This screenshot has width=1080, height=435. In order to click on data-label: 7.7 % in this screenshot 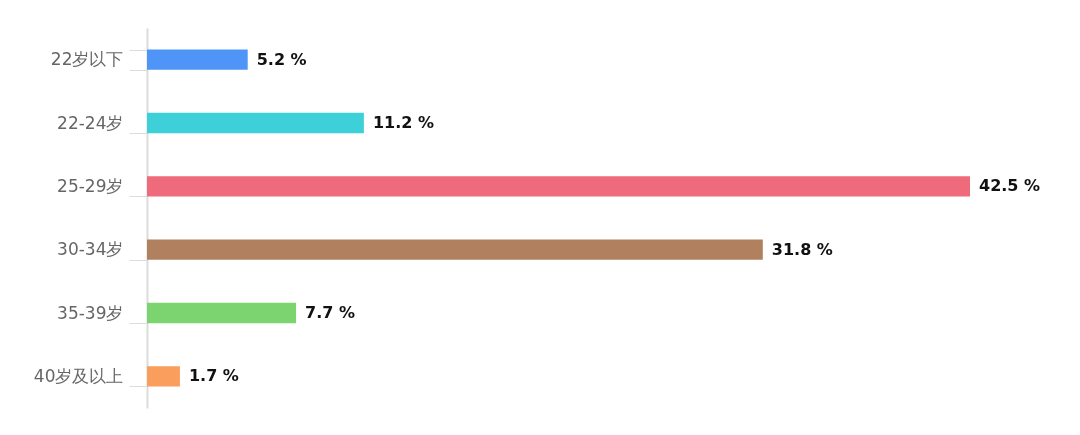, I will do `click(330, 312)`.